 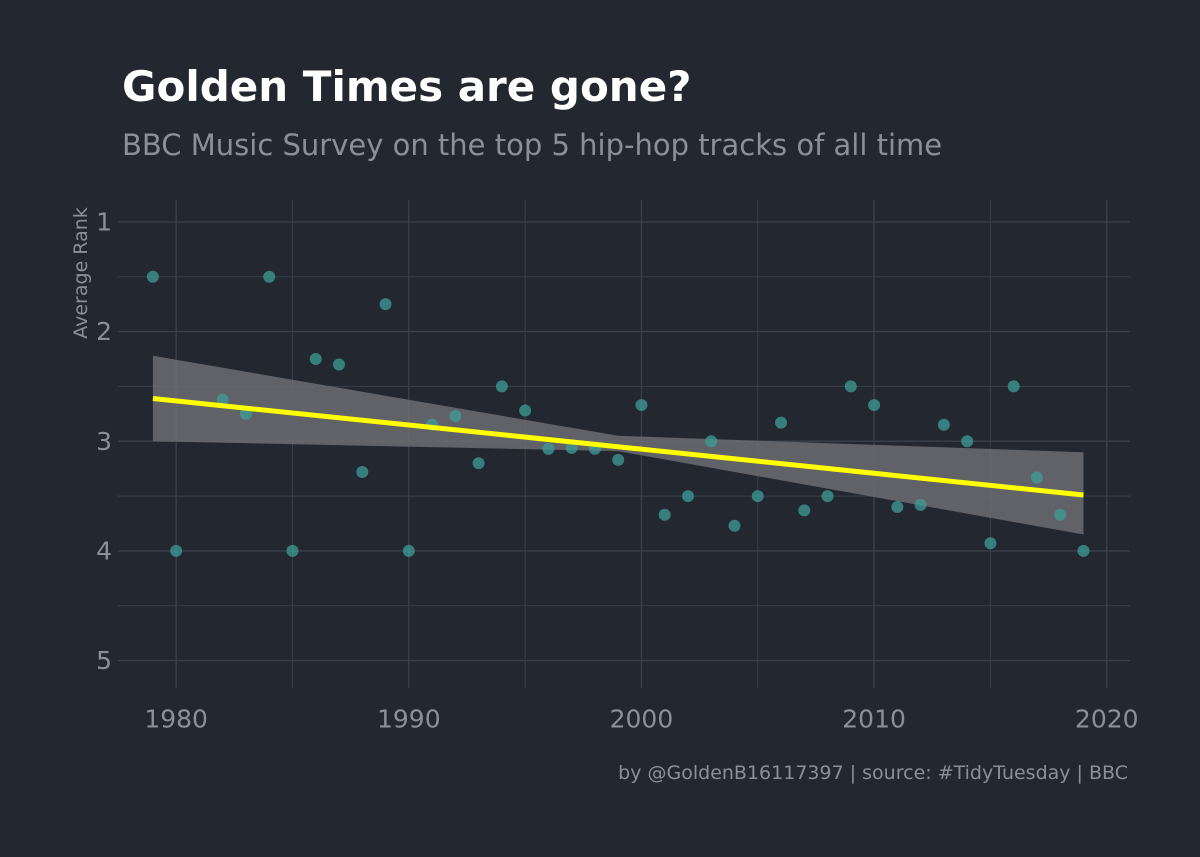 I want to click on trend-line, so click(x=618, y=447).